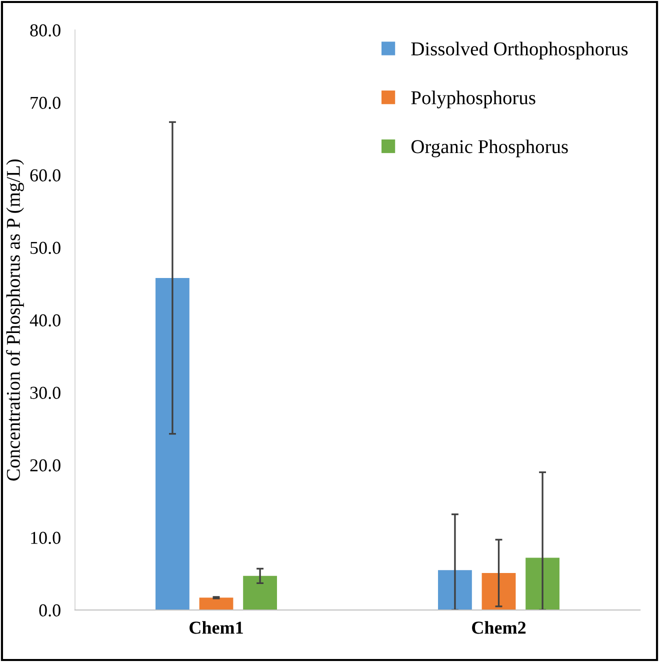  I want to click on legend-label: Dissolved Orthophosphorus, so click(519, 51).